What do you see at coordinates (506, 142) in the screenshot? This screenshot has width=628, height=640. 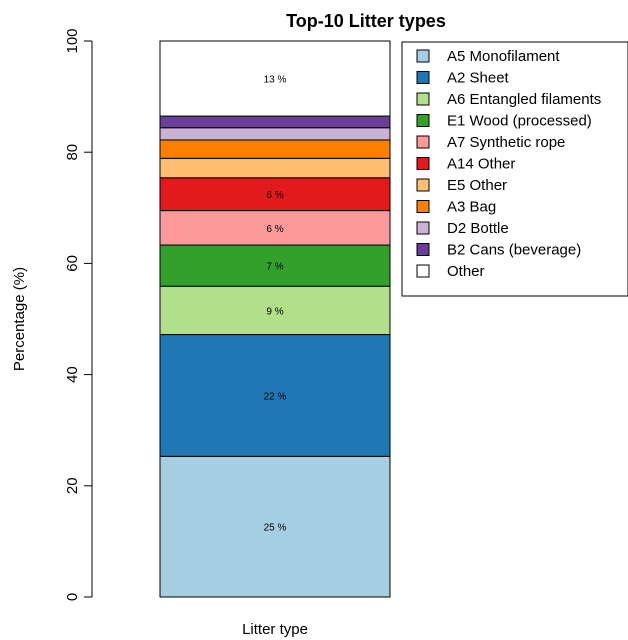 I see `legend-entry: A7 Synthetic rope` at bounding box center [506, 142].